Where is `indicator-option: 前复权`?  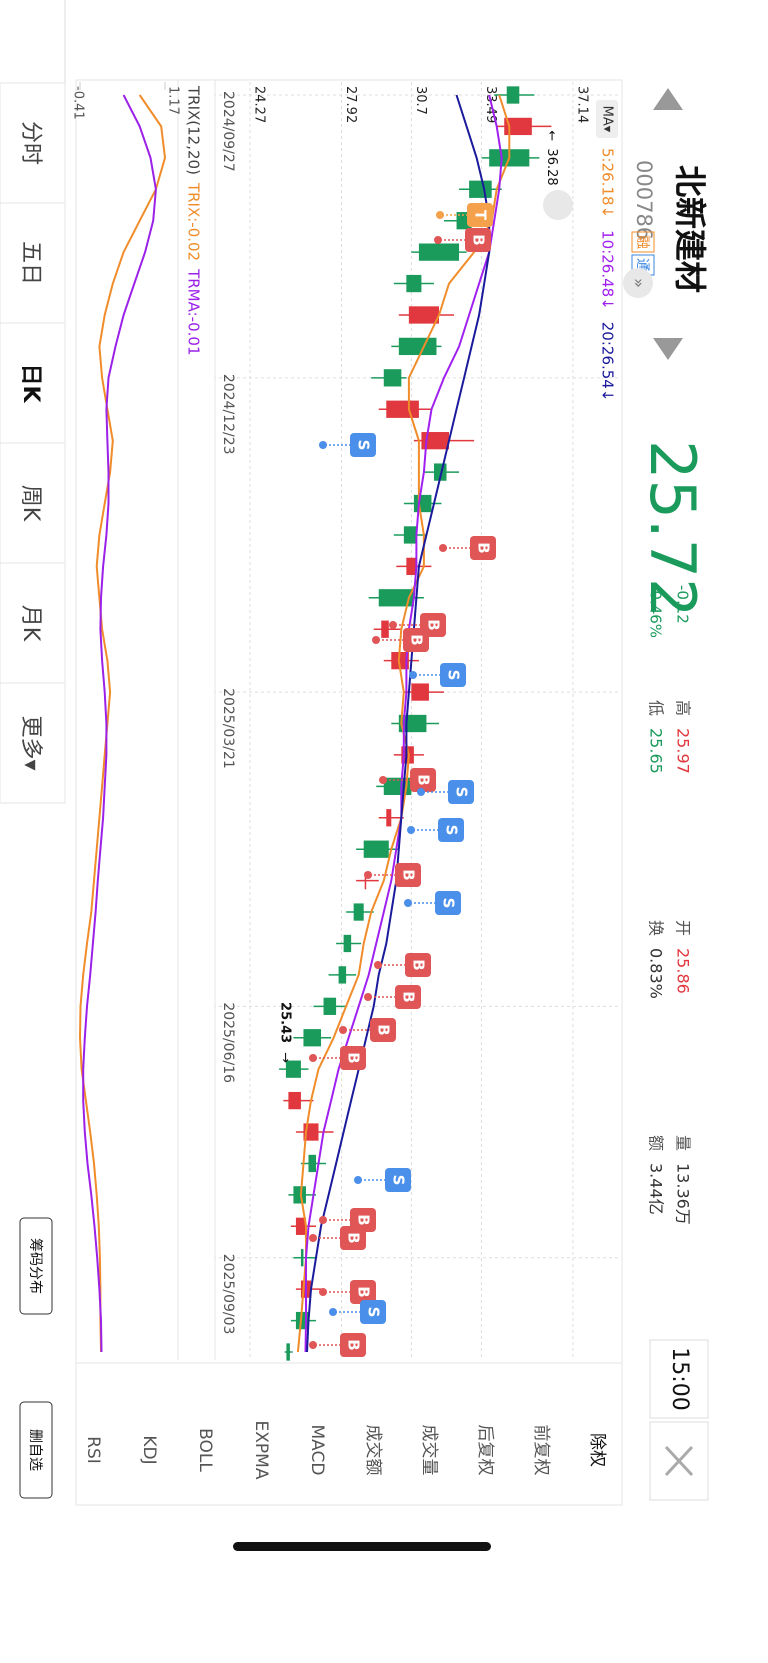 indicator-option: 前复权 is located at coordinates (541, 1450).